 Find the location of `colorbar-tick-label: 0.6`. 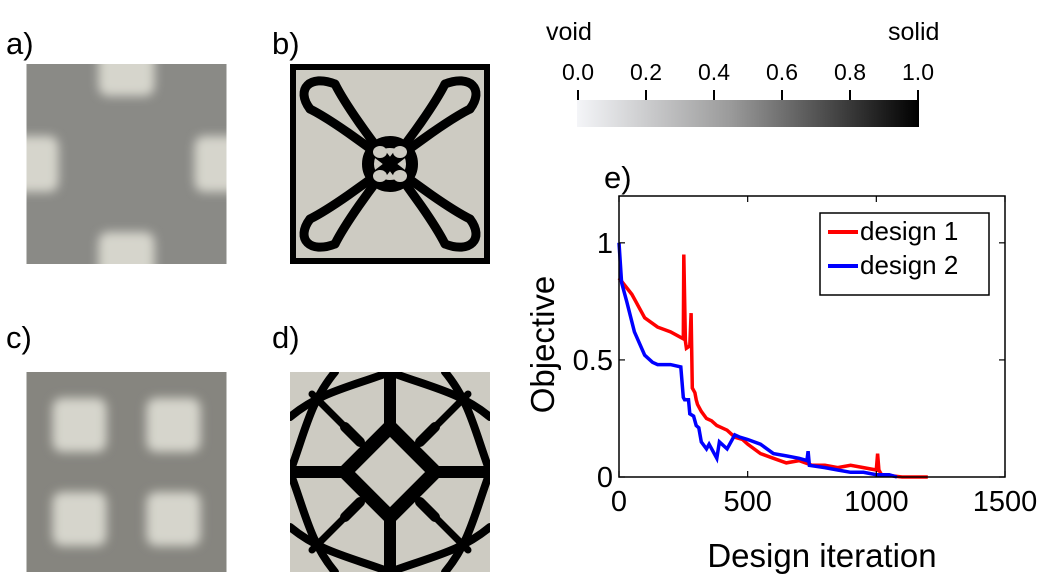

colorbar-tick-label: 0.6 is located at coordinates (782, 72).